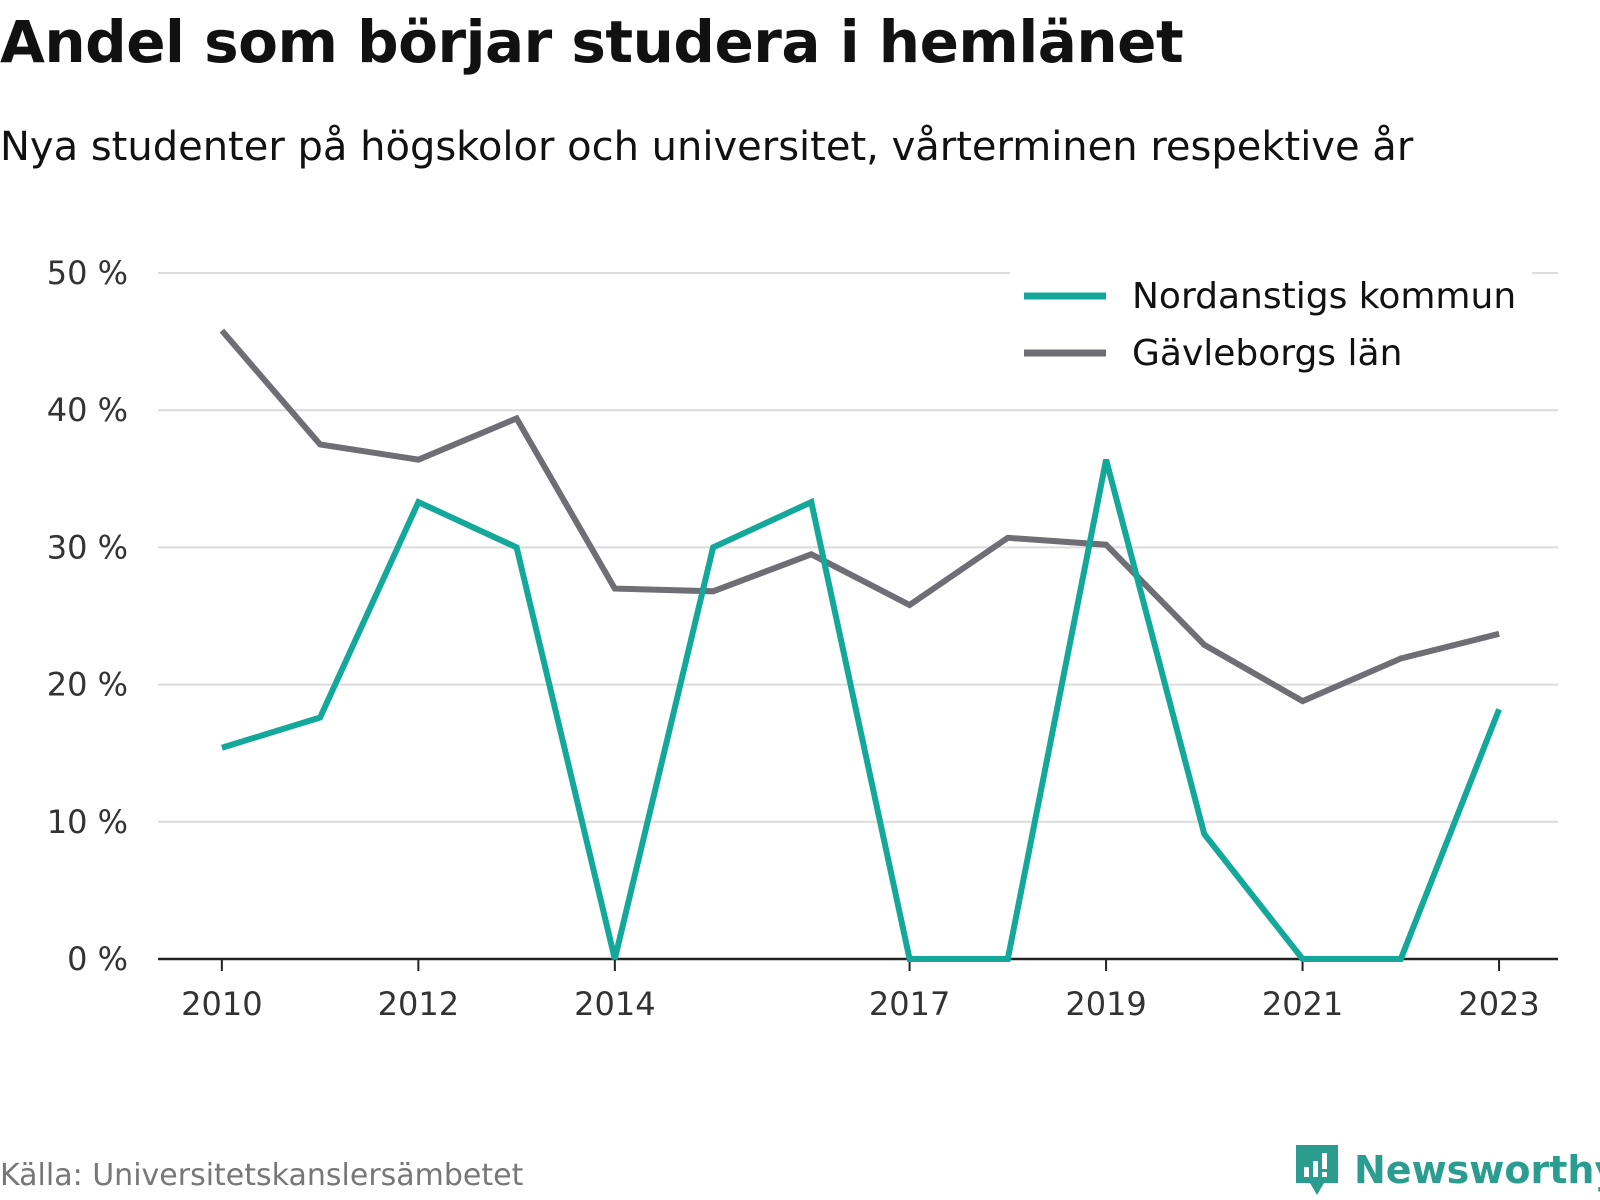  What do you see at coordinates (858, 990) in the screenshot?
I see `x-axis: 2010 2012 2014 2017 2019 2021 2023` at bounding box center [858, 990].